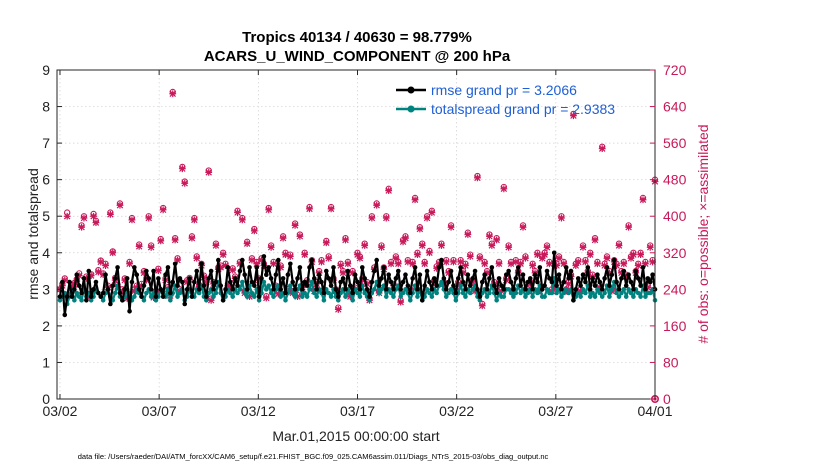  I want to click on y-right-tick-label: 720, so click(675, 70).